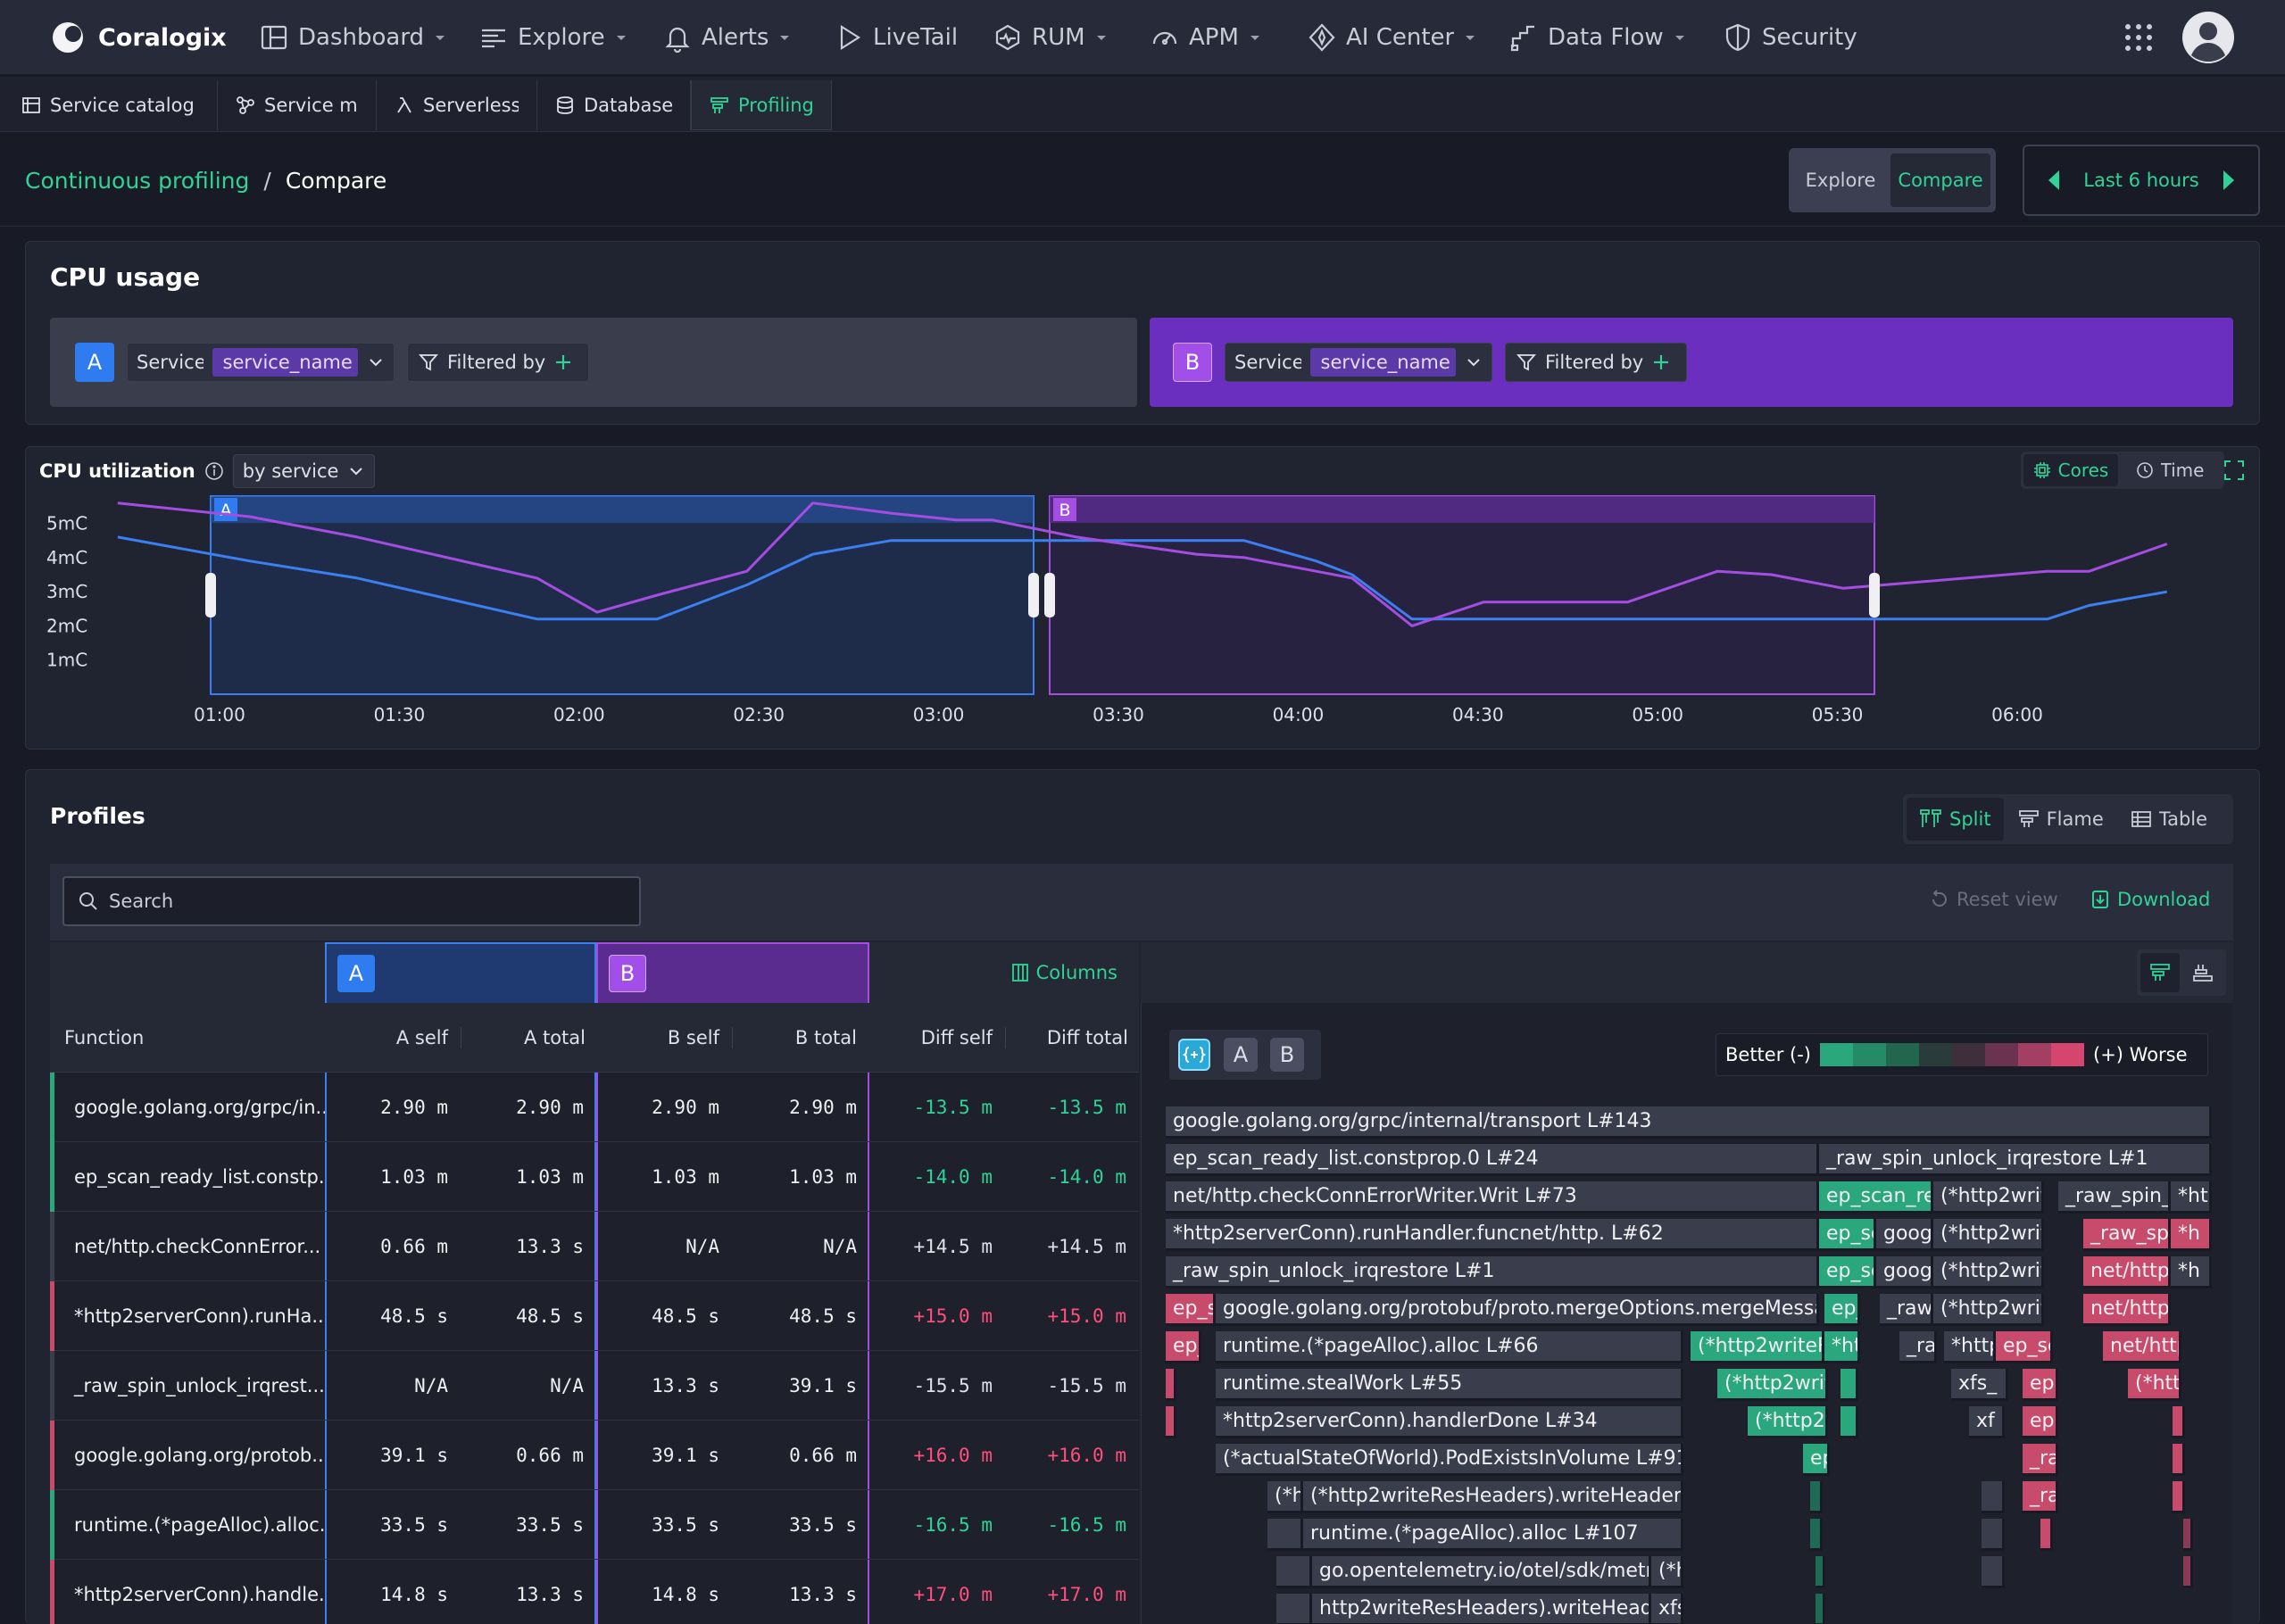 The image size is (2285, 1624). What do you see at coordinates (1970, 1347) in the screenshot?
I see `flame-frame: *http` at bounding box center [1970, 1347].